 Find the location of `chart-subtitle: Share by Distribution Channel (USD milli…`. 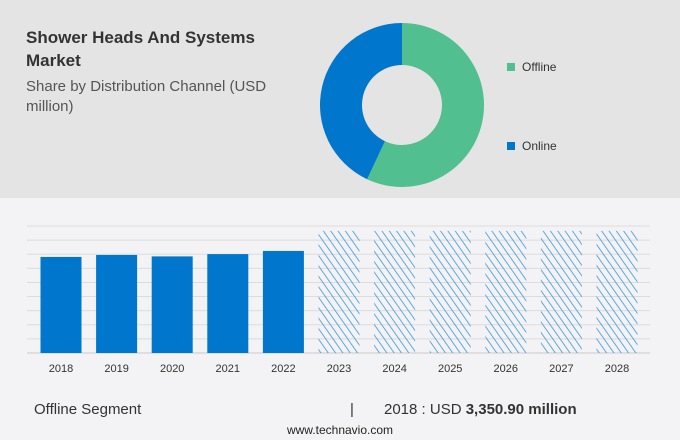

chart-subtitle: Share by Distribution Channel (USD milli… is located at coordinates (146, 96).